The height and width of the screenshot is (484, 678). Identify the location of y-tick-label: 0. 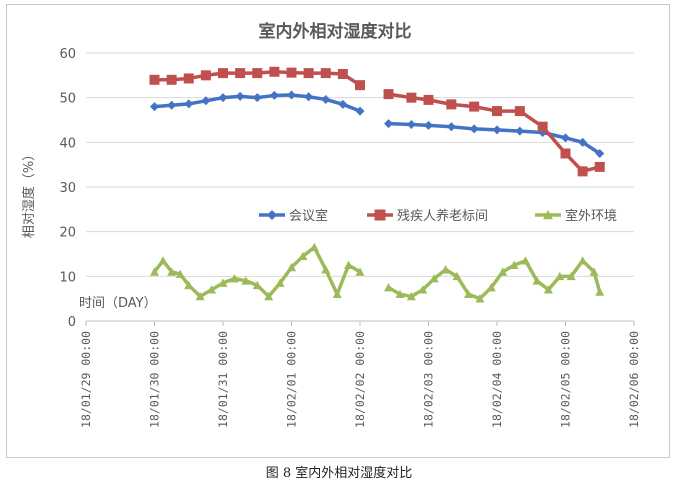
(72, 322).